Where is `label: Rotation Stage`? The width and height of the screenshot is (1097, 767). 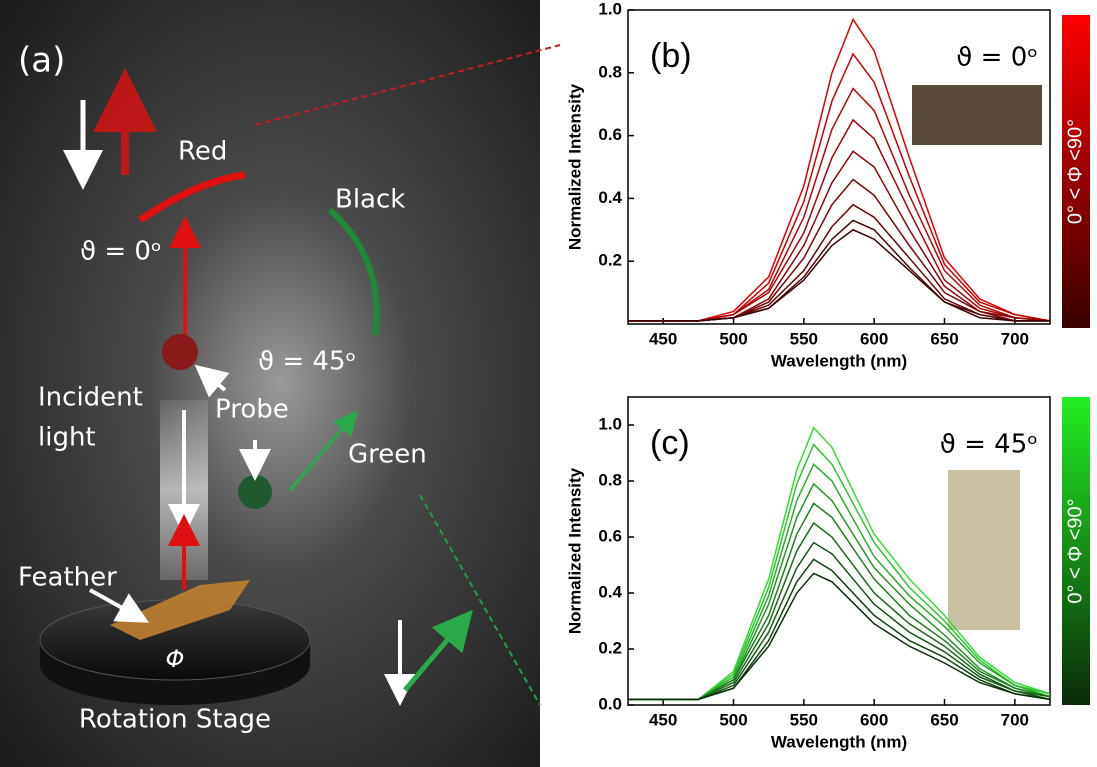
label: Rotation Stage is located at coordinates (175, 720).